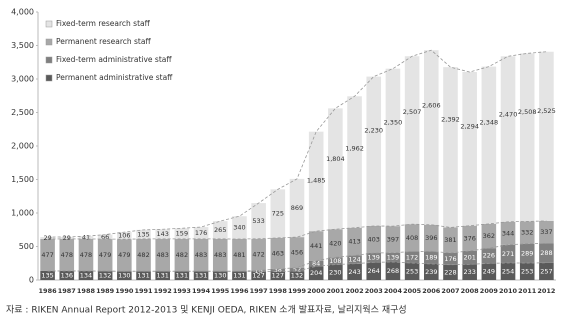  I want to click on data-label: 869, so click(297, 208).